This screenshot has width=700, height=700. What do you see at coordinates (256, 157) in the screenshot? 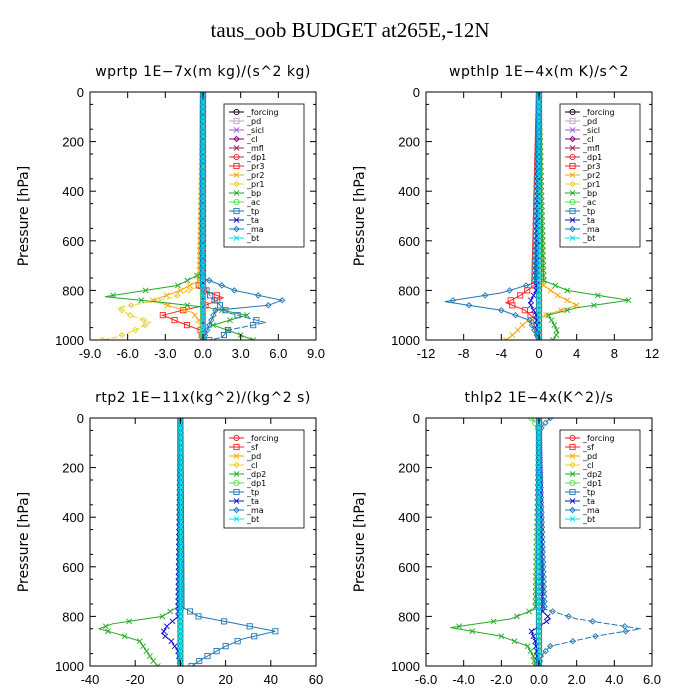
I see `legend-label: _dp1` at bounding box center [256, 157].